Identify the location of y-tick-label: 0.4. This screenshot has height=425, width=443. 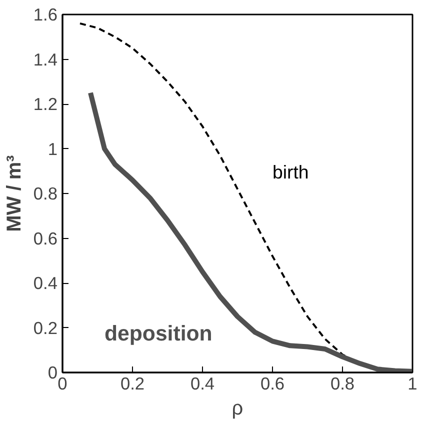
(45, 283).